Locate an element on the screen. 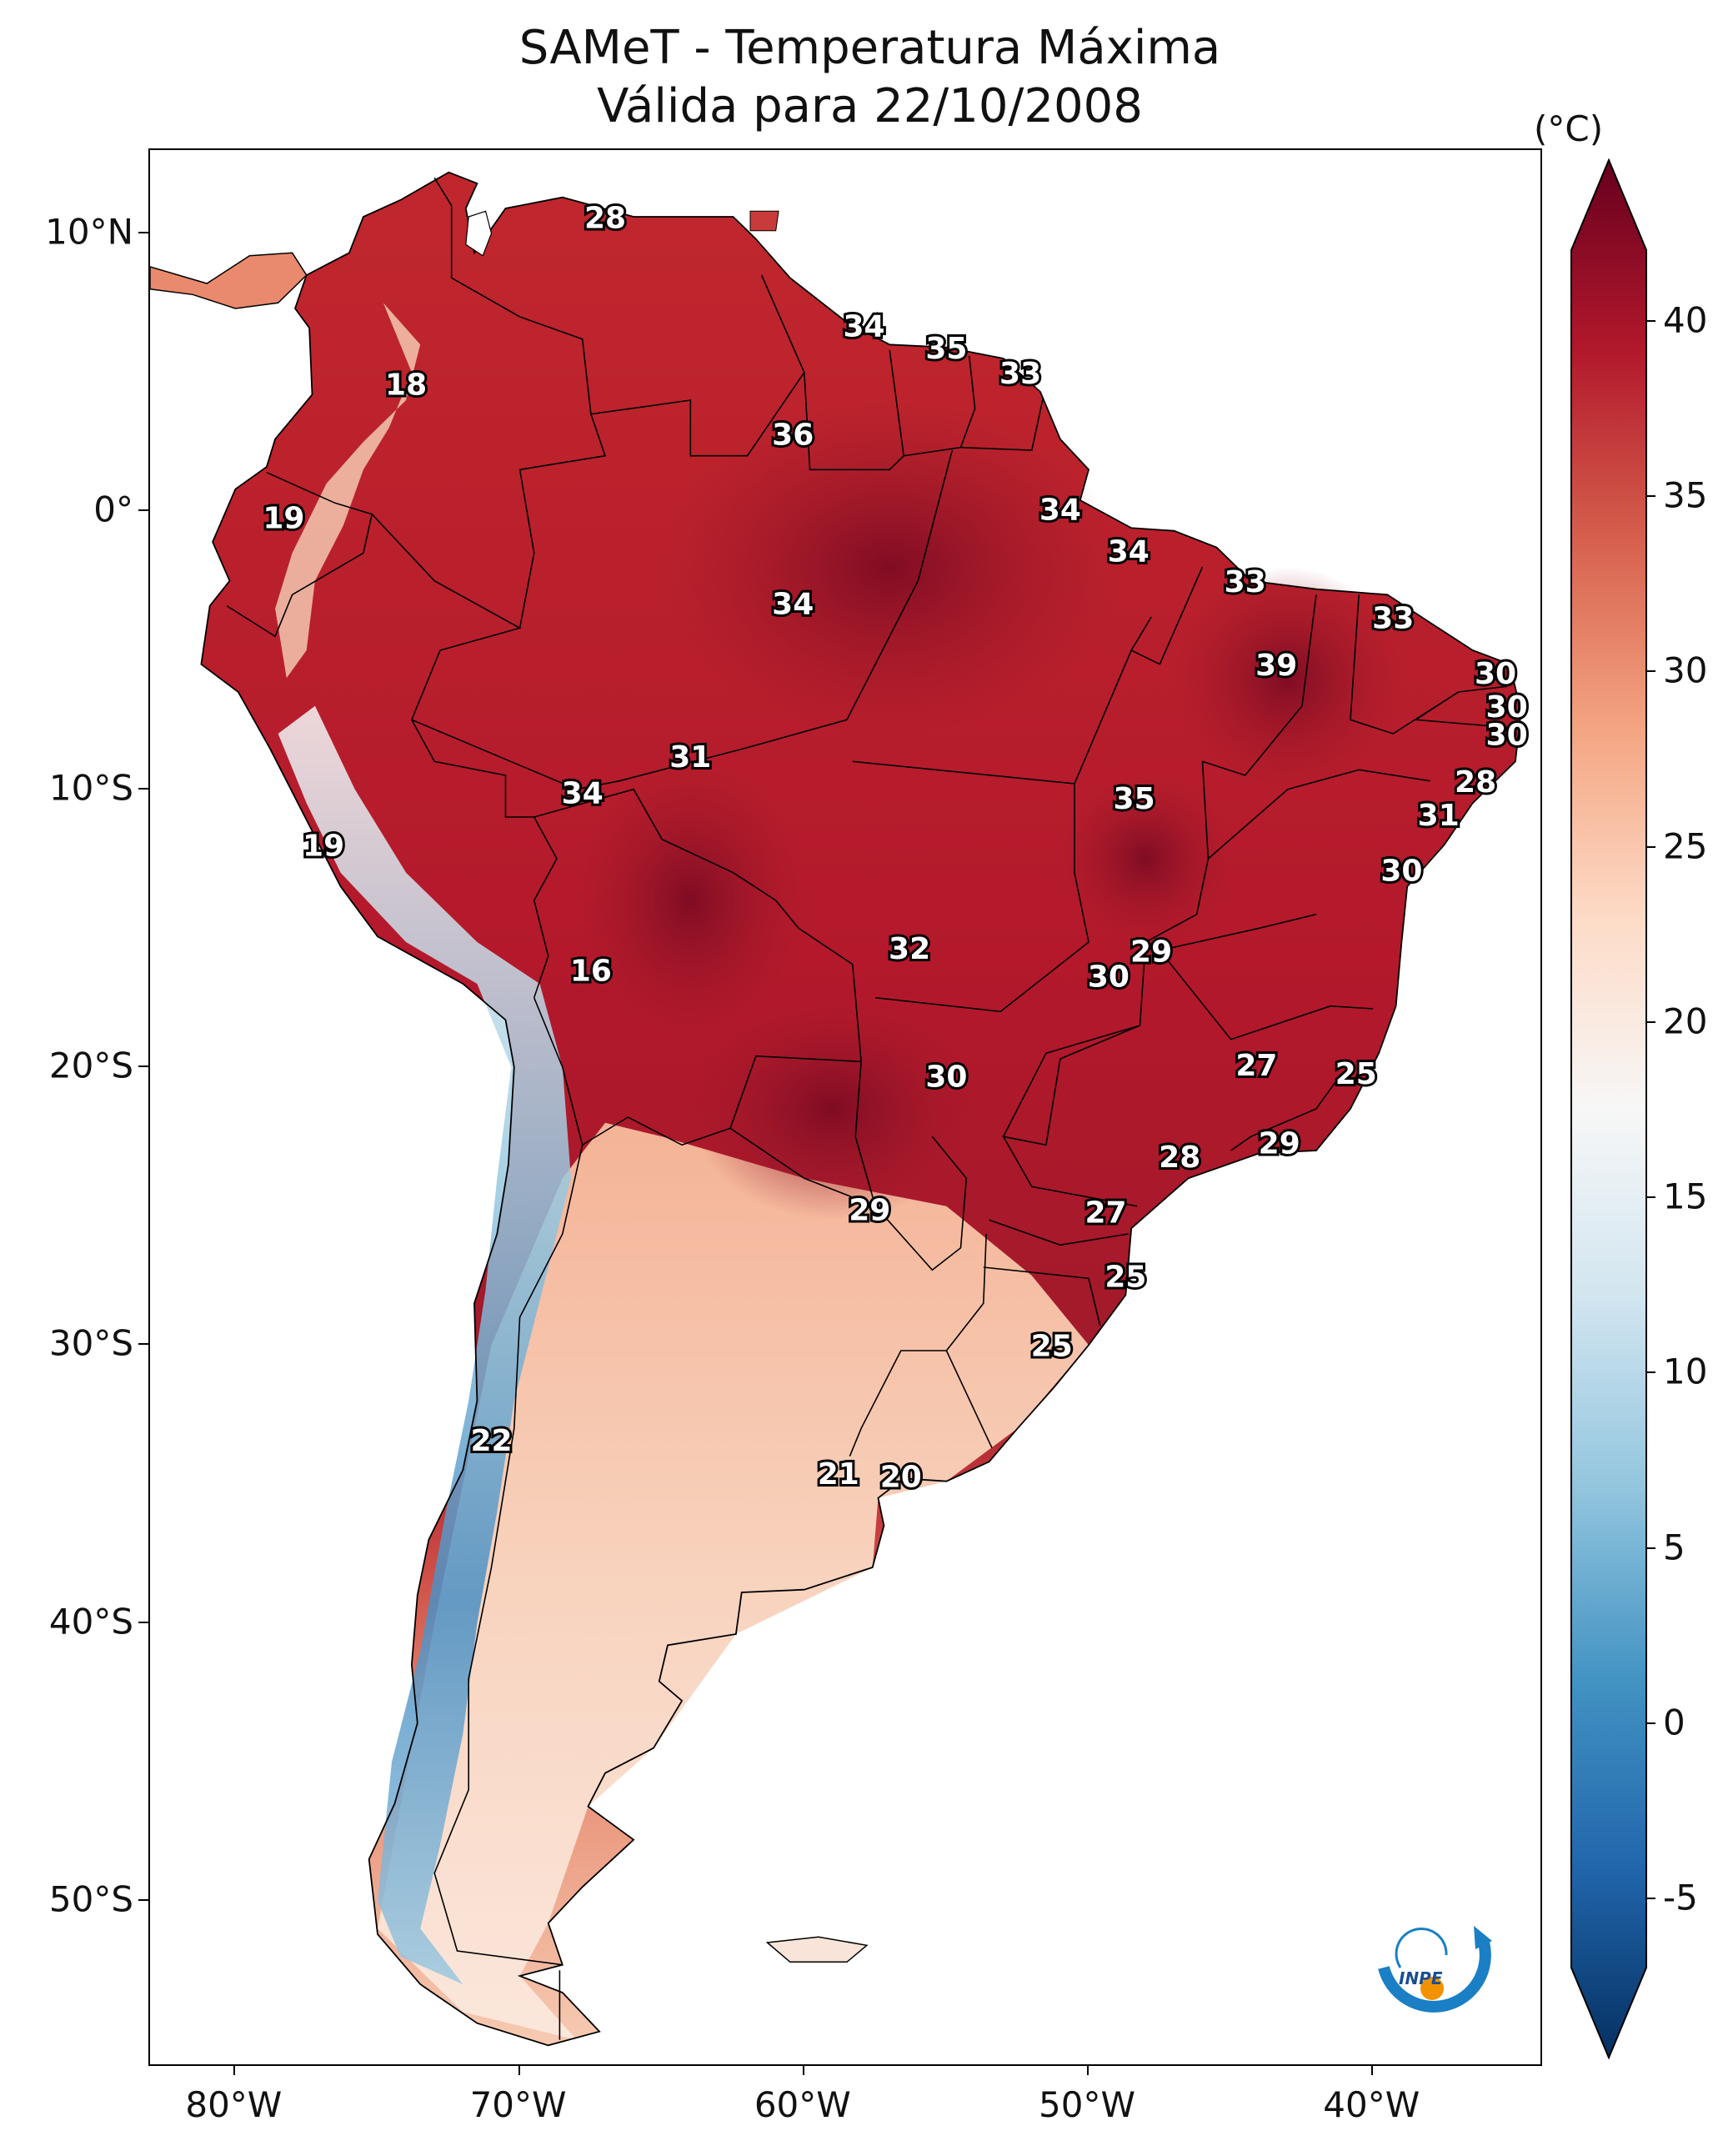 The width and height of the screenshot is (1723, 2156). lon-tick-label: 50°W is located at coordinates (1087, 2104).